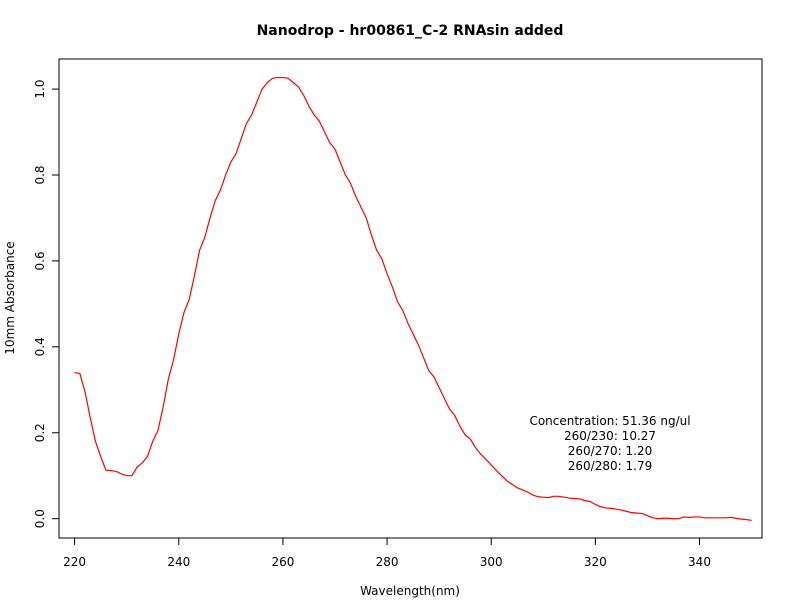 This screenshot has width=792, height=612. I want to click on y-axis: 0.0 0.2 0.4 0.6 0.8 1.0, so click(46, 304).